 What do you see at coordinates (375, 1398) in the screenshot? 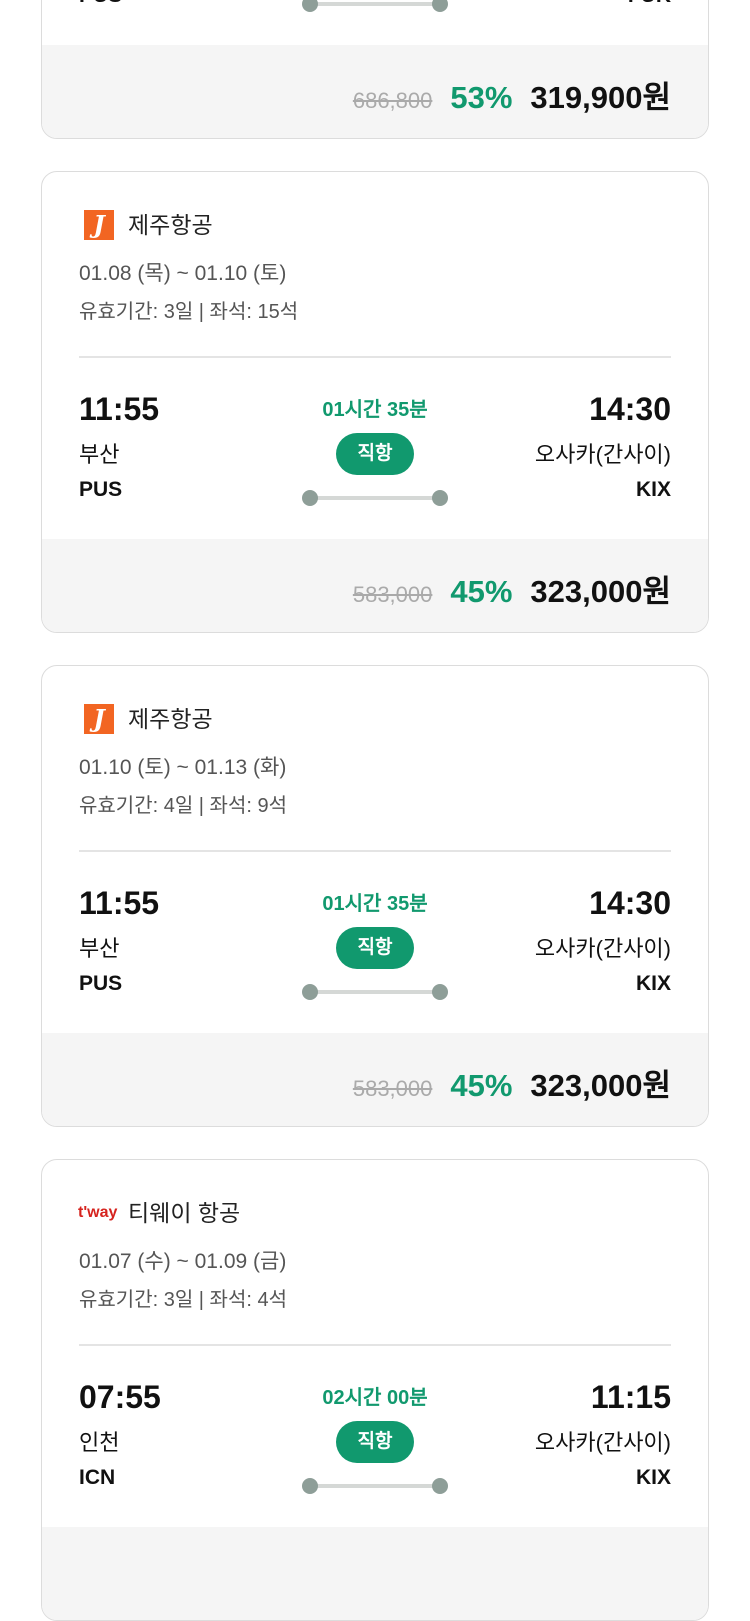
I see `flight-duration: 02시간 00분` at bounding box center [375, 1398].